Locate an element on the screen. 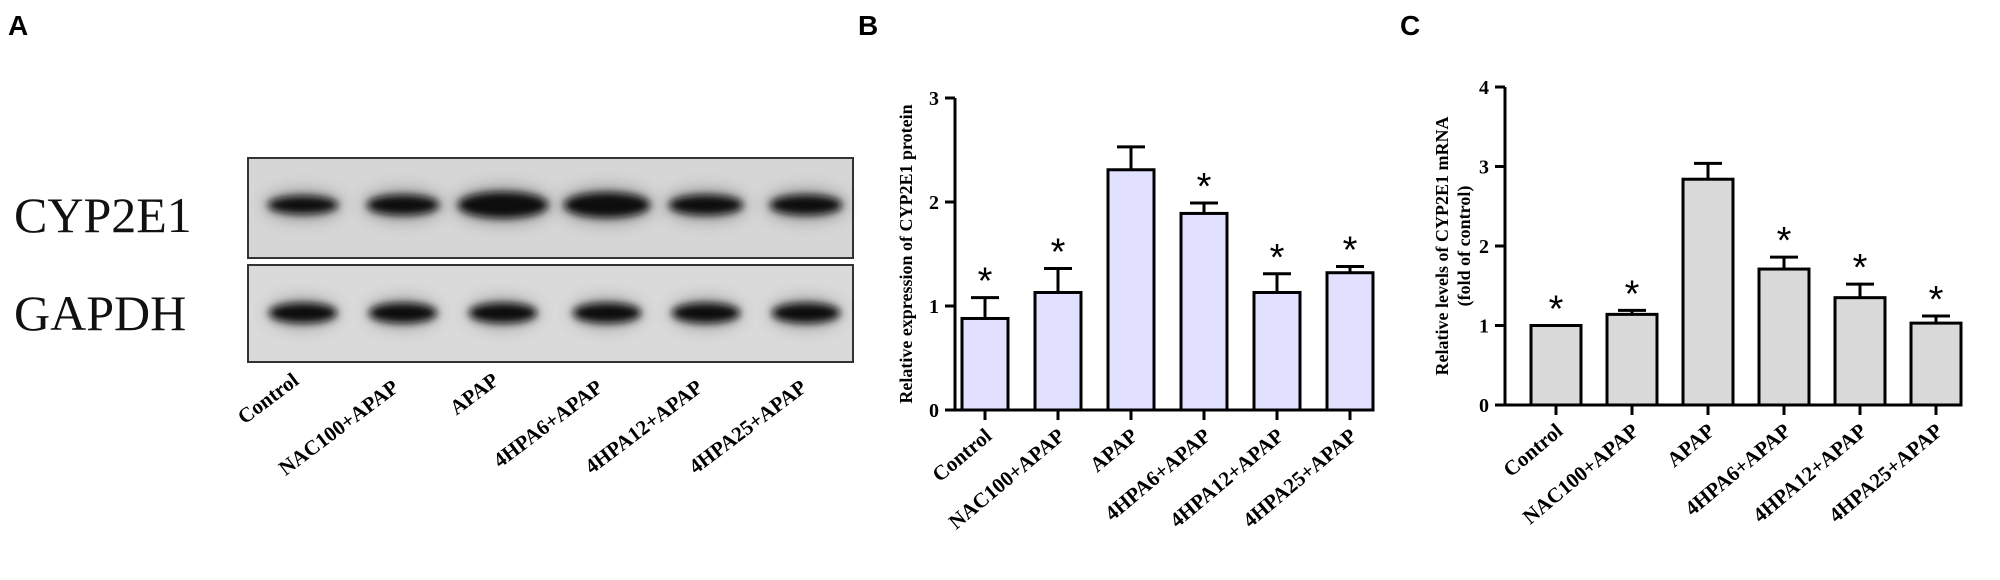 The height and width of the screenshot is (580, 2000). gapdh-membrane is located at coordinates (550, 313).